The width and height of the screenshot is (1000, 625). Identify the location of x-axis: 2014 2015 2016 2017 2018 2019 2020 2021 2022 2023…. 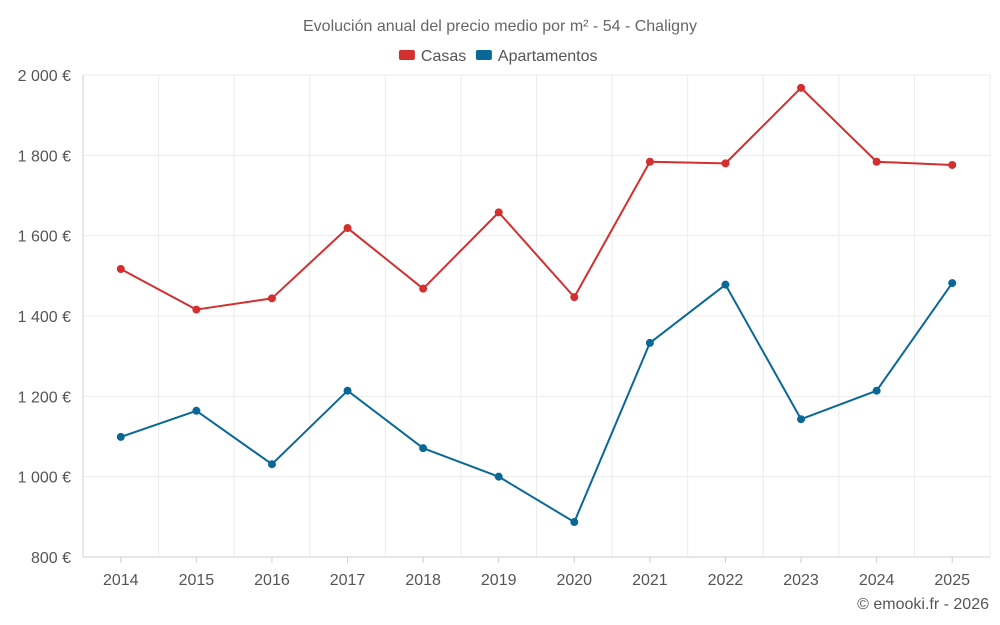
(536, 572).